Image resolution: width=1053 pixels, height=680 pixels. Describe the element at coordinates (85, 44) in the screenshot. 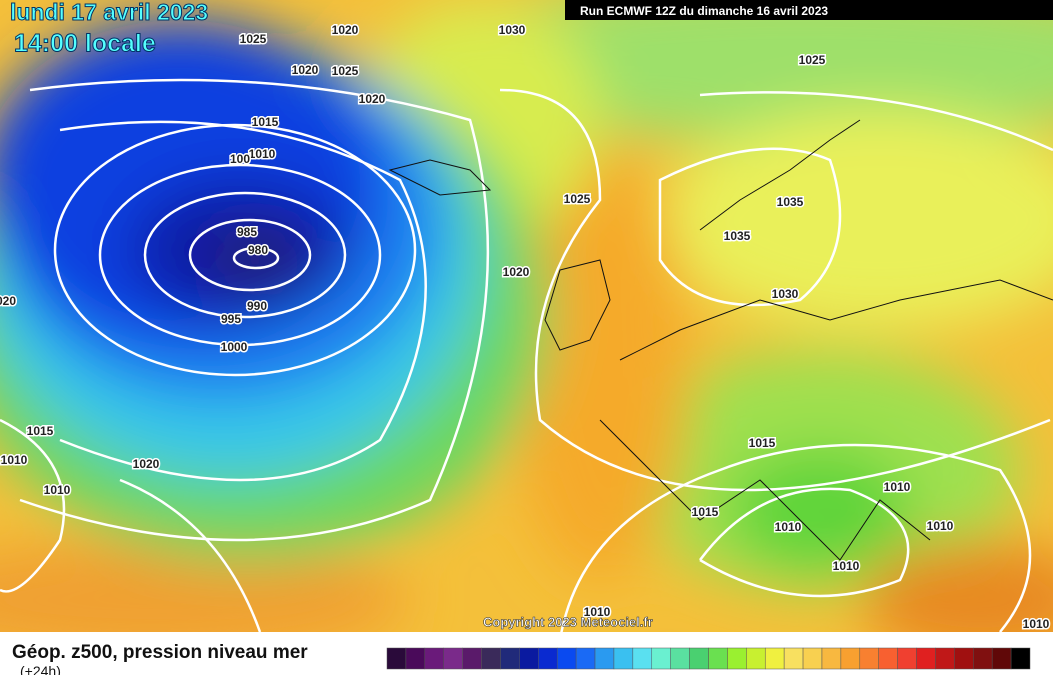

I see `time: 14:00 locale` at that location.